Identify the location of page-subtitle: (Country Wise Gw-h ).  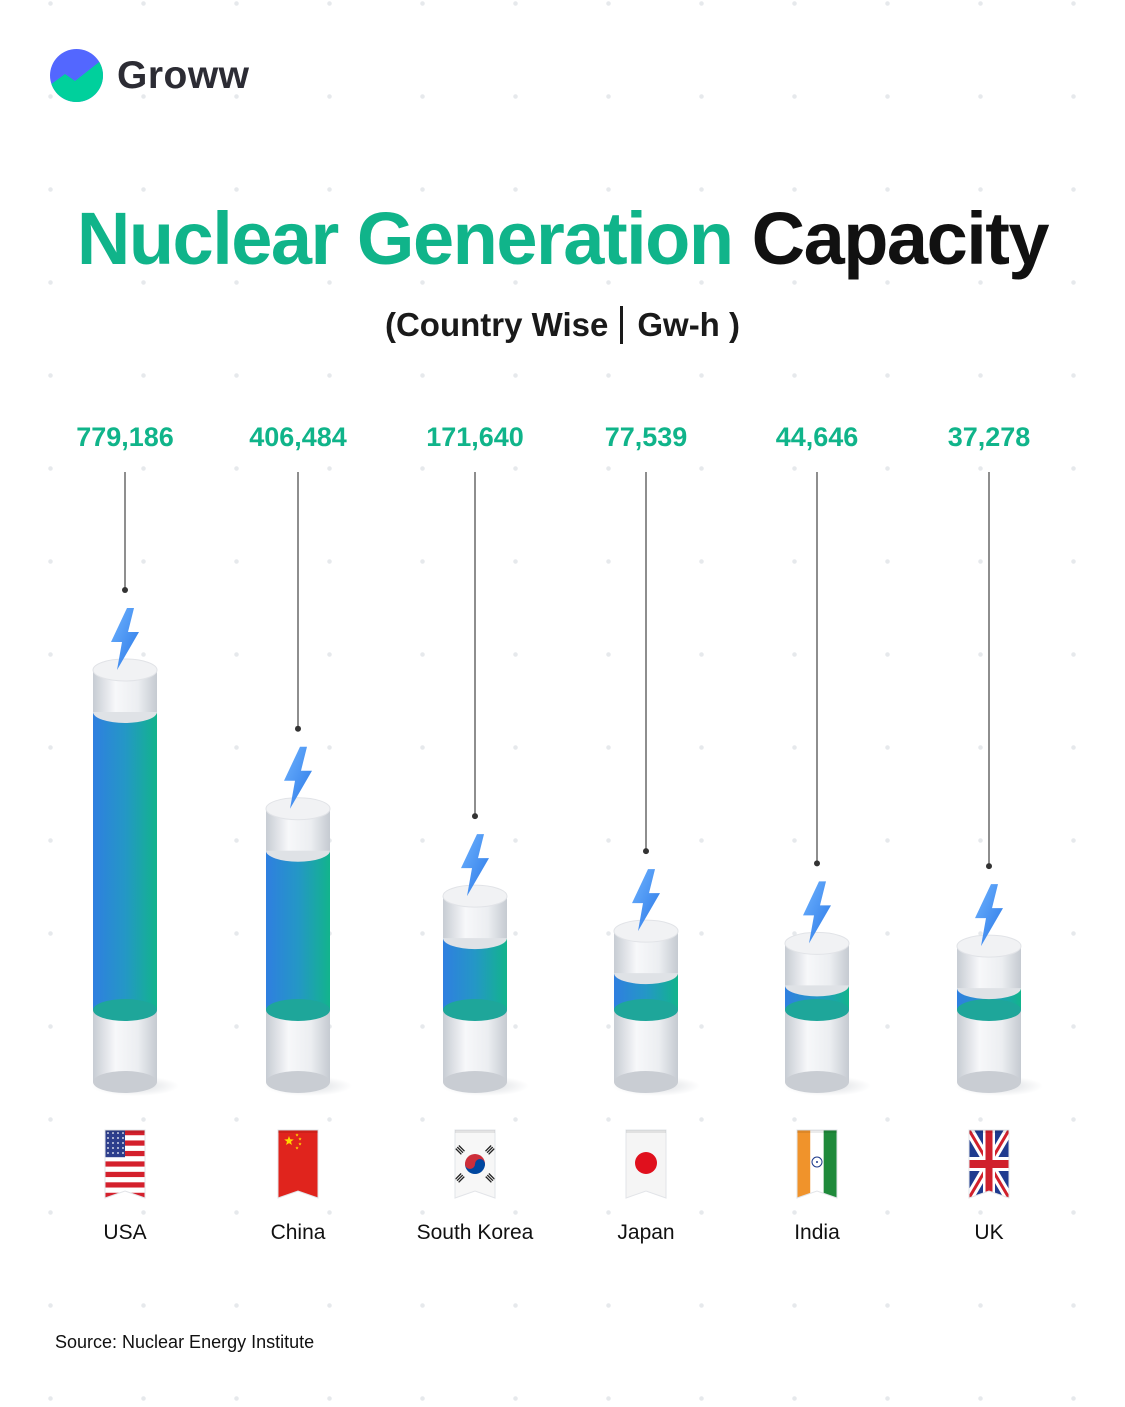
(562, 325).